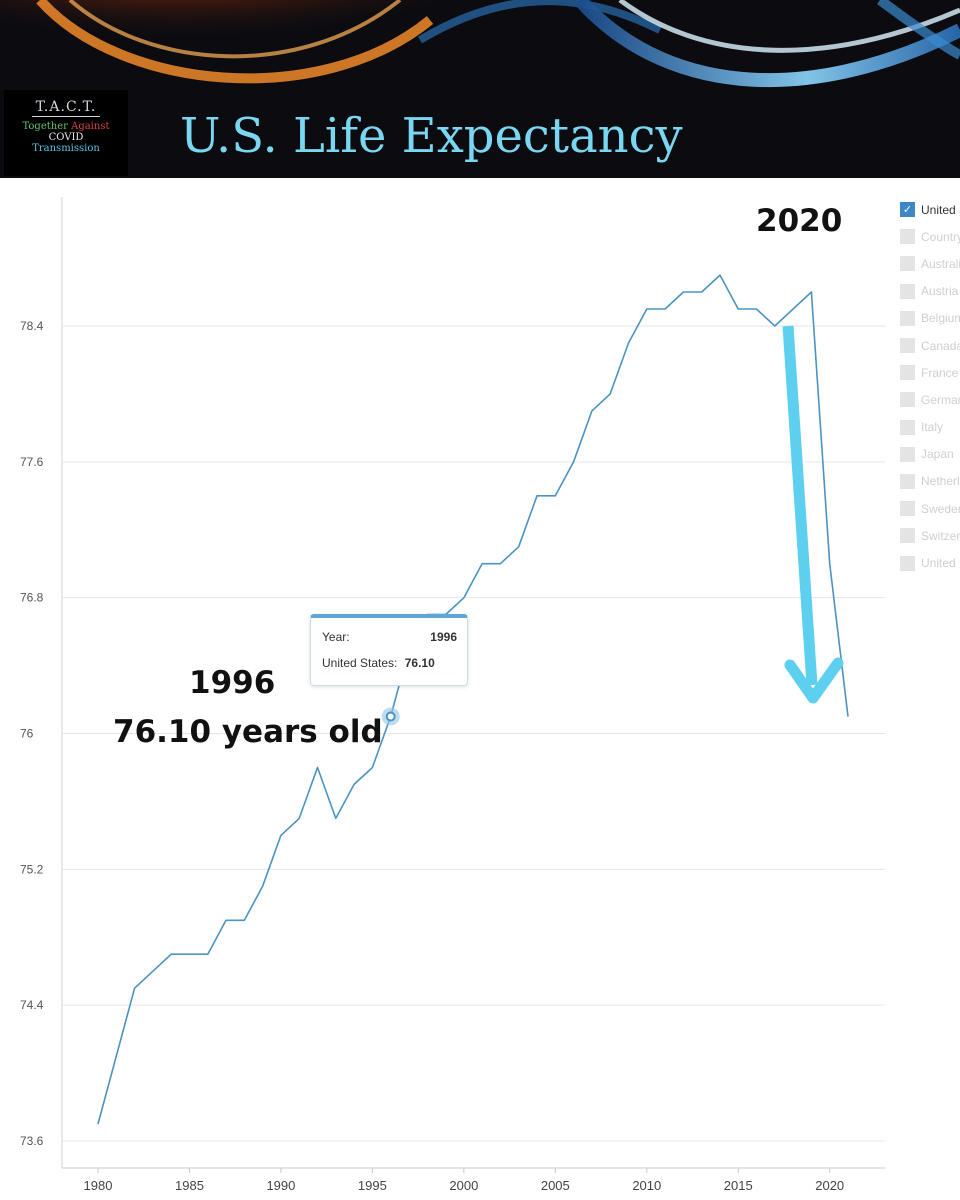  What do you see at coordinates (232, 683) in the screenshot?
I see `annotation-1996-year: 1996` at bounding box center [232, 683].